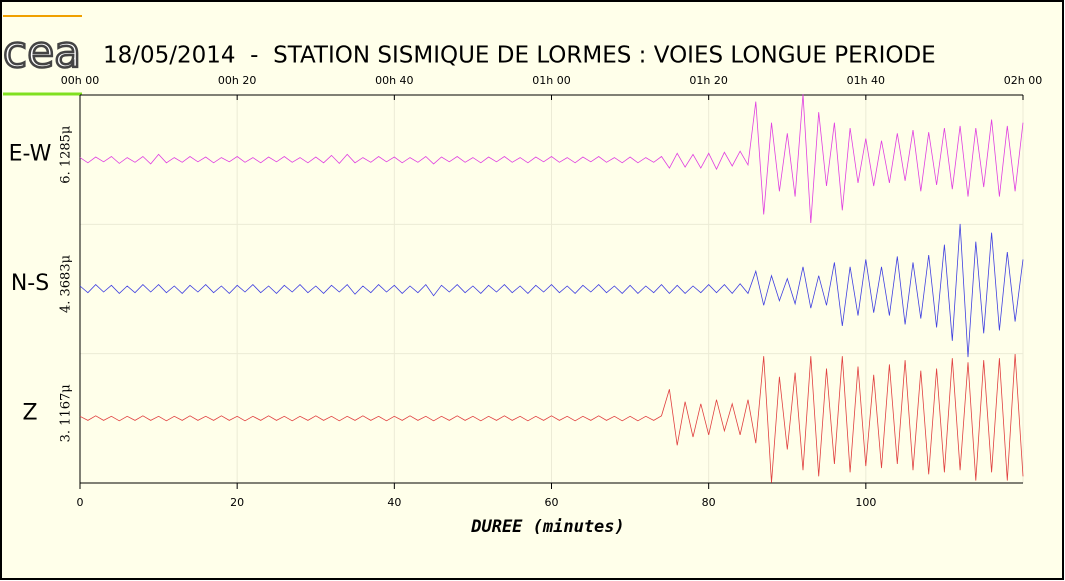  Describe the element at coordinates (80, 80) in the screenshot. I see `x2-tick-label: 00h 00` at that location.